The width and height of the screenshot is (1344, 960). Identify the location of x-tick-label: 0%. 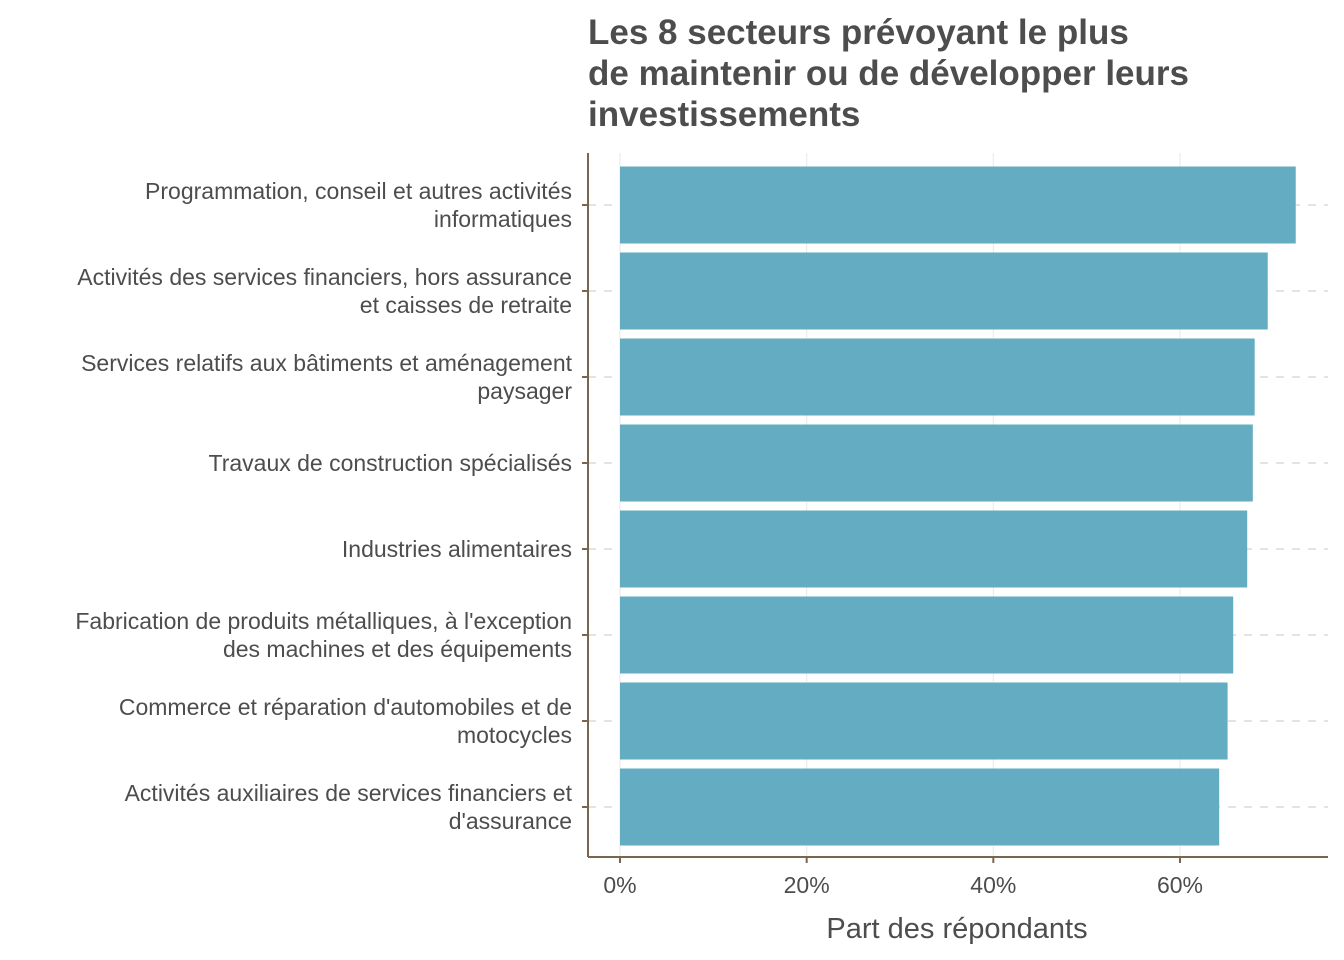
(619, 885).